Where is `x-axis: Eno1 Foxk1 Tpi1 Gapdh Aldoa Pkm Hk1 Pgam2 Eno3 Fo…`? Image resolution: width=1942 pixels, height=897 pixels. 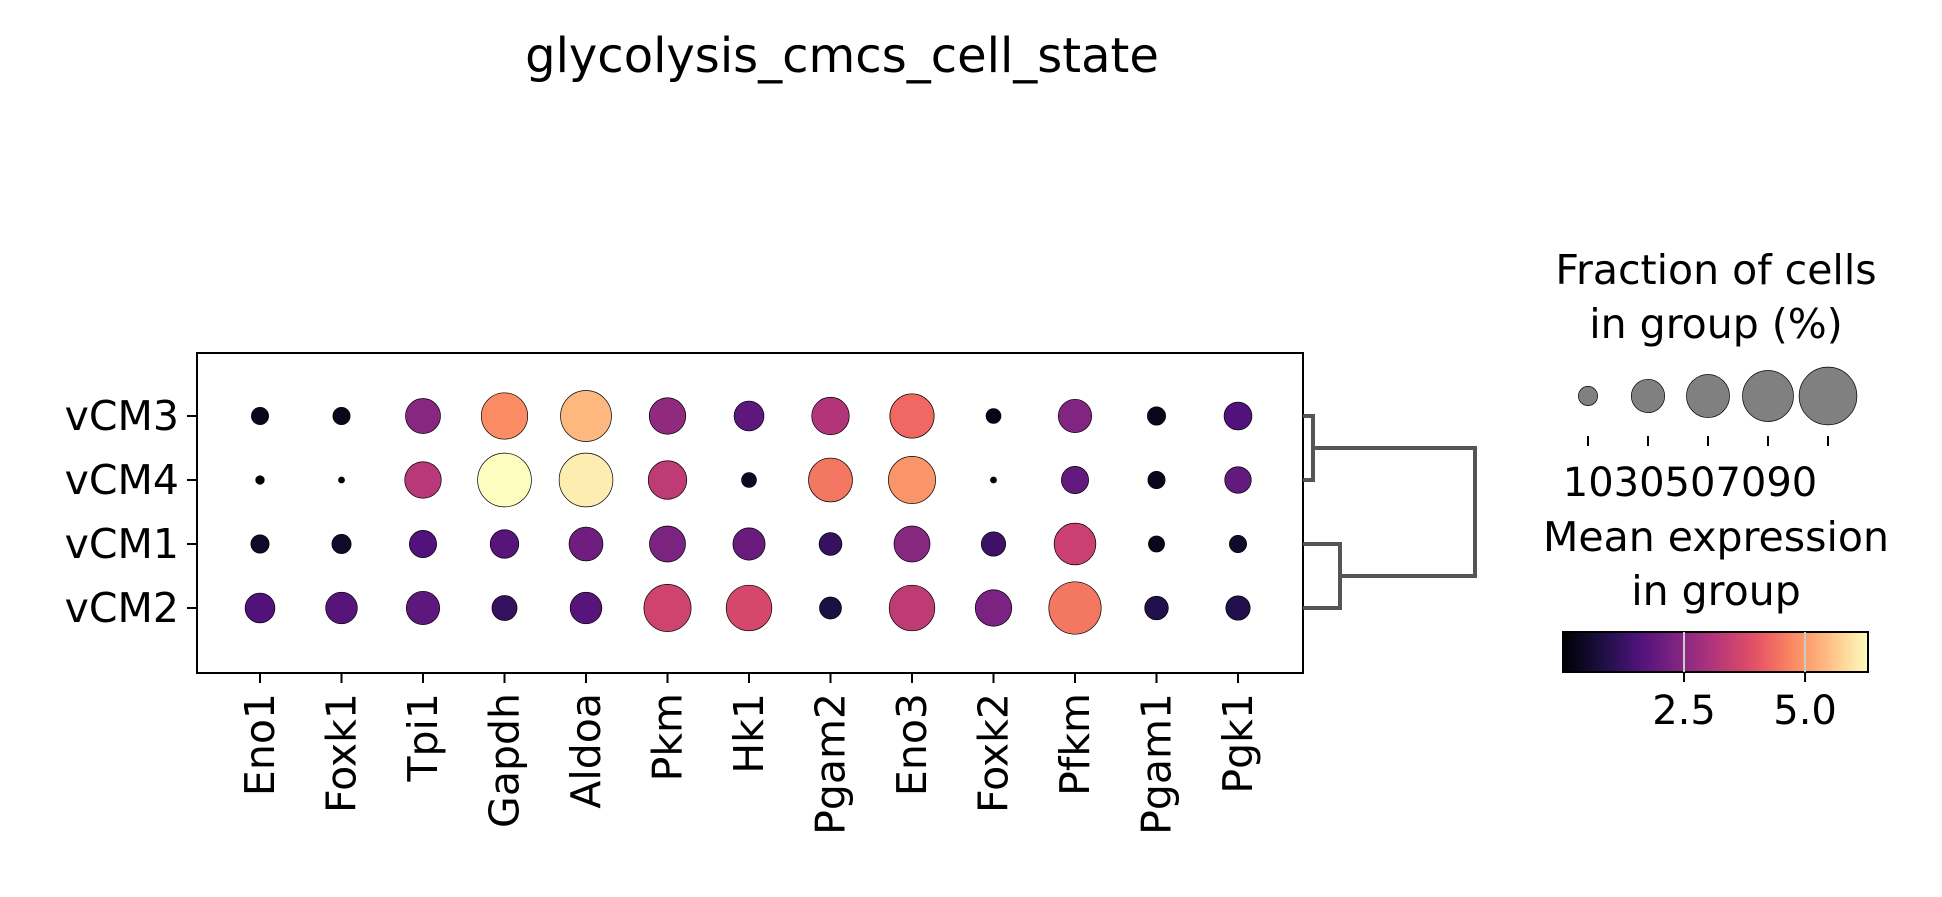
x-axis: Eno1 Foxk1 Tpi1 Gapdh Aldoa Pkm Hk1 Pgam2 Eno3 Fo… is located at coordinates (749, 754).